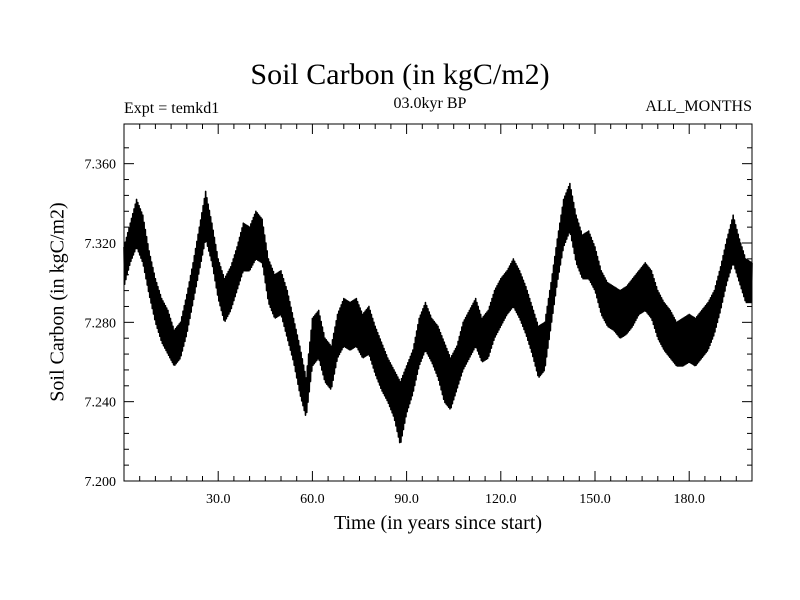  I want to click on x-tick-label: 120.0, so click(501, 499).